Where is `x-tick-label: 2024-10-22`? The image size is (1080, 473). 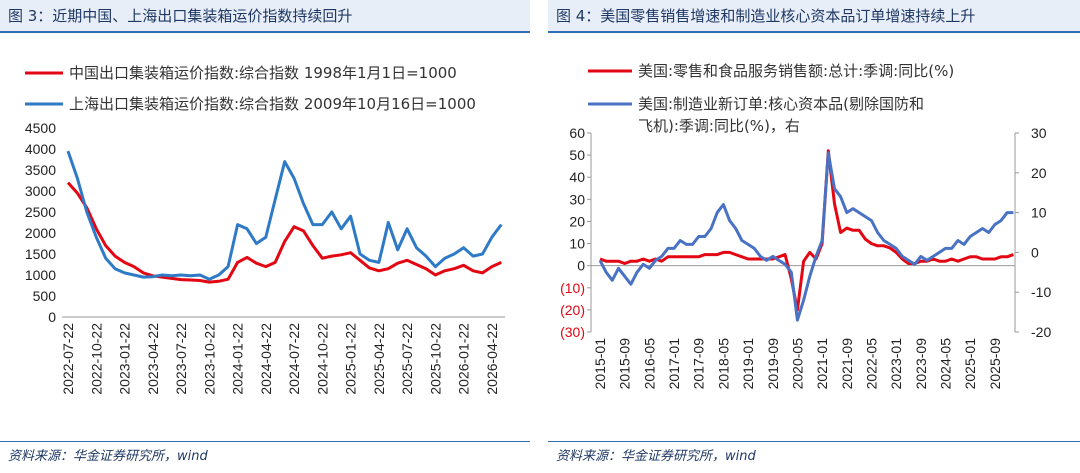
x-tick-label: 2024-10-22 is located at coordinates (322, 359).